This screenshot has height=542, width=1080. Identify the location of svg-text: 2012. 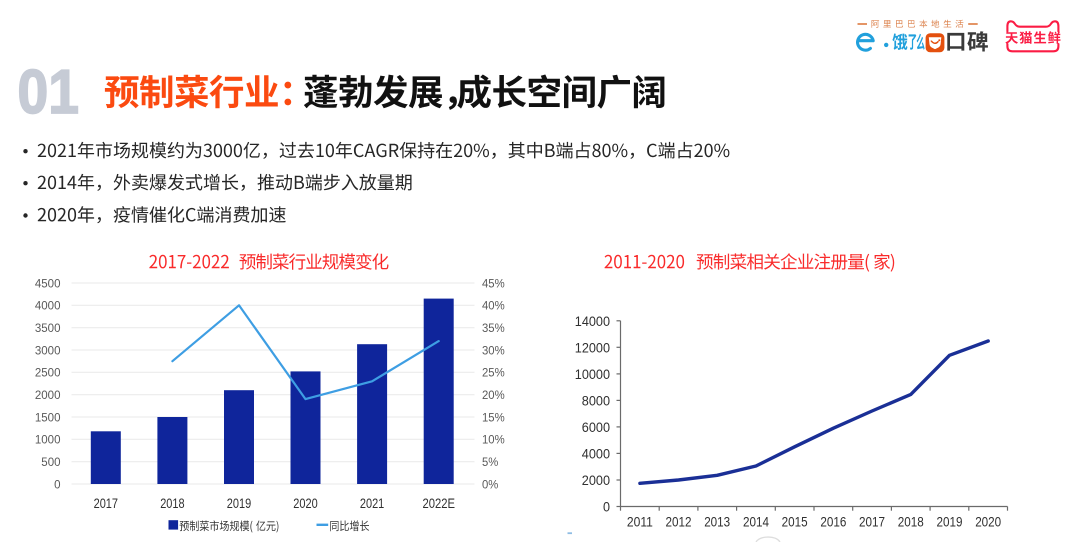
(679, 521).